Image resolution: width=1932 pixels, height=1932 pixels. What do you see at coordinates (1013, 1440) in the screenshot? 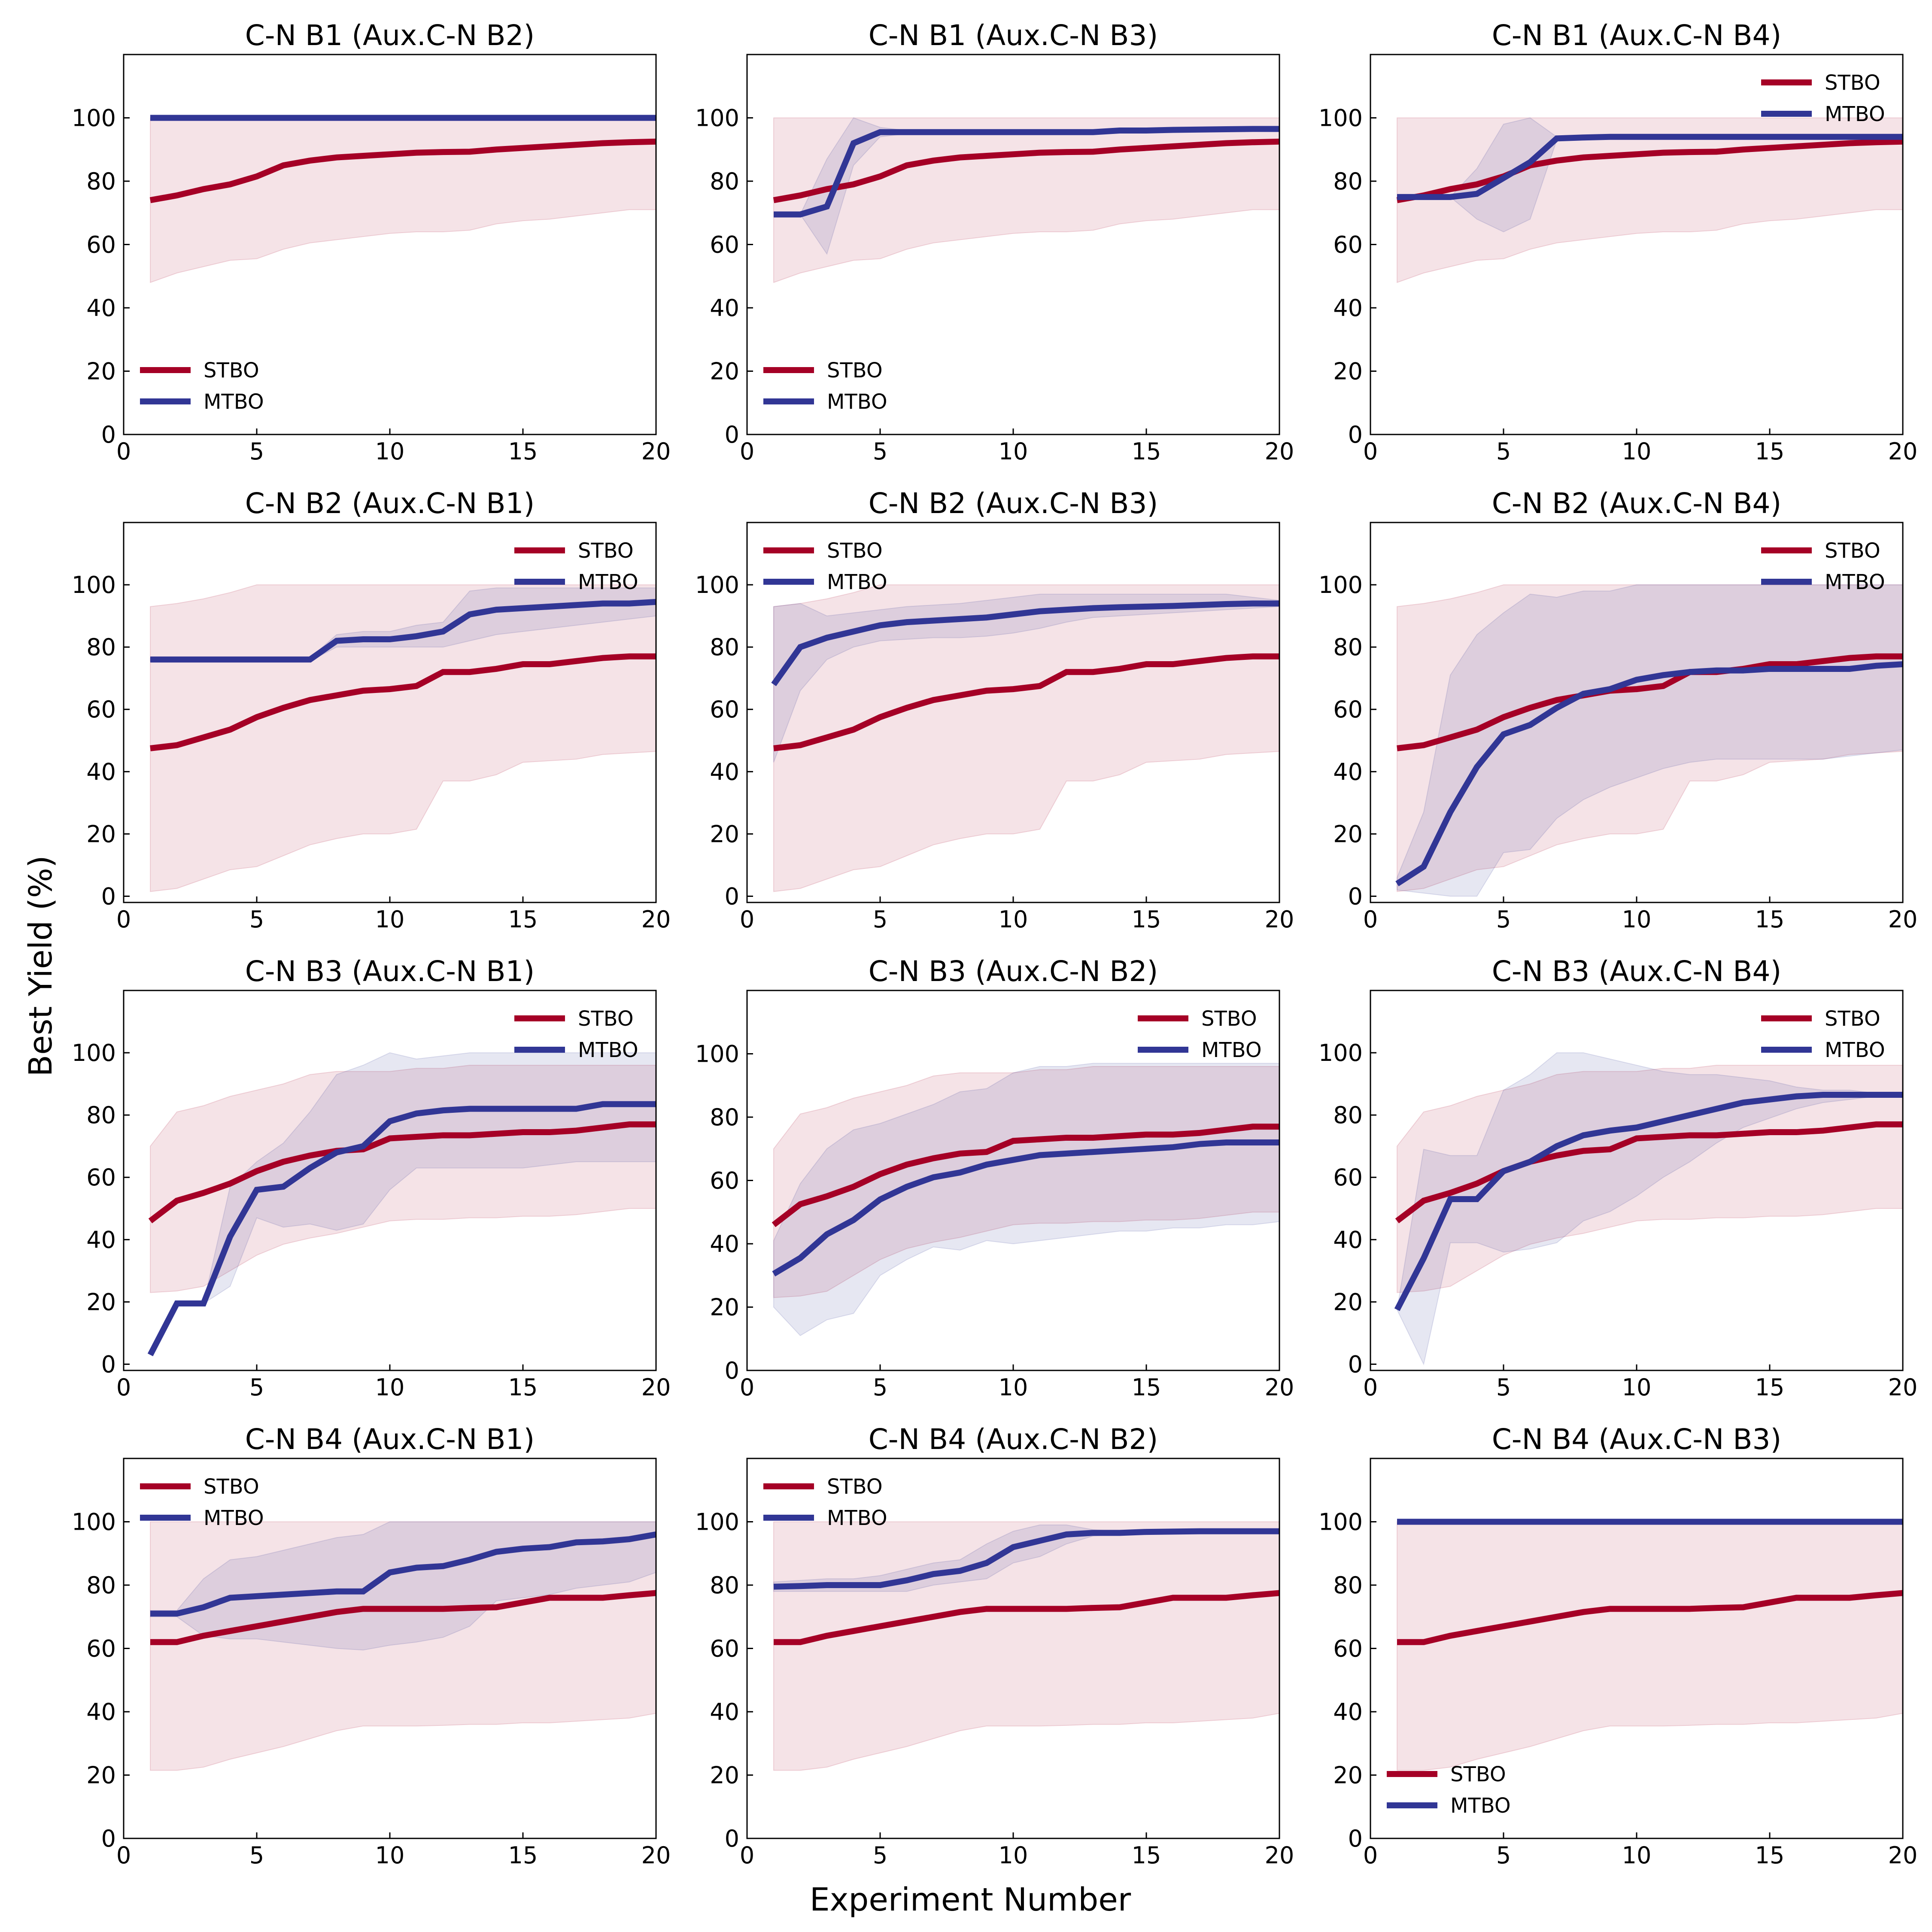
I see `panel-title: C-N B4 (Aux.C-N B2)` at bounding box center [1013, 1440].